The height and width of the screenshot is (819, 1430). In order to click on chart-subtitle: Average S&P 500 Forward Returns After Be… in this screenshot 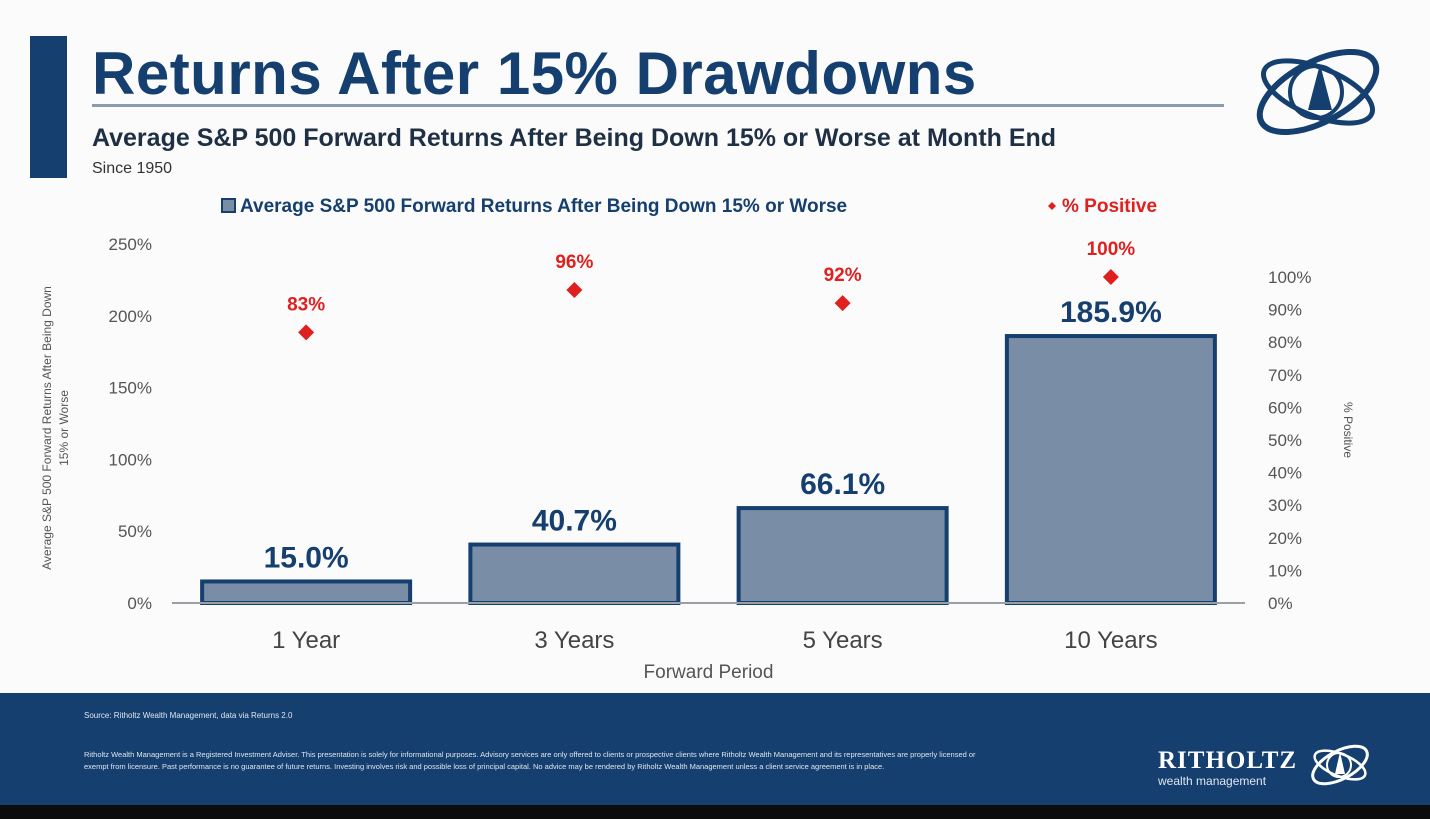, I will do `click(574, 138)`.